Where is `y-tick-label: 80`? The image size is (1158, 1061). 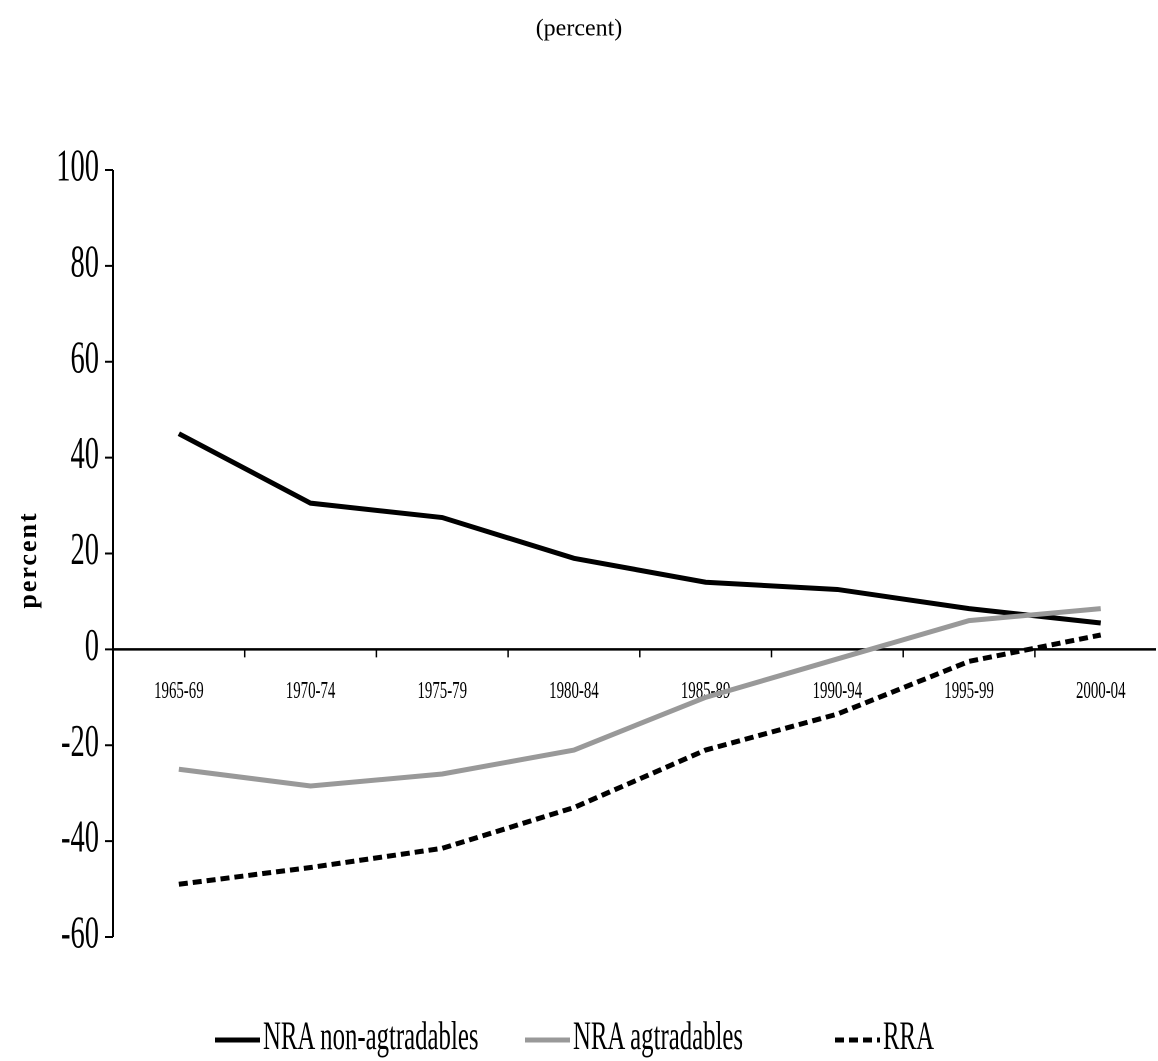 y-tick-label: 80 is located at coordinates (84, 262).